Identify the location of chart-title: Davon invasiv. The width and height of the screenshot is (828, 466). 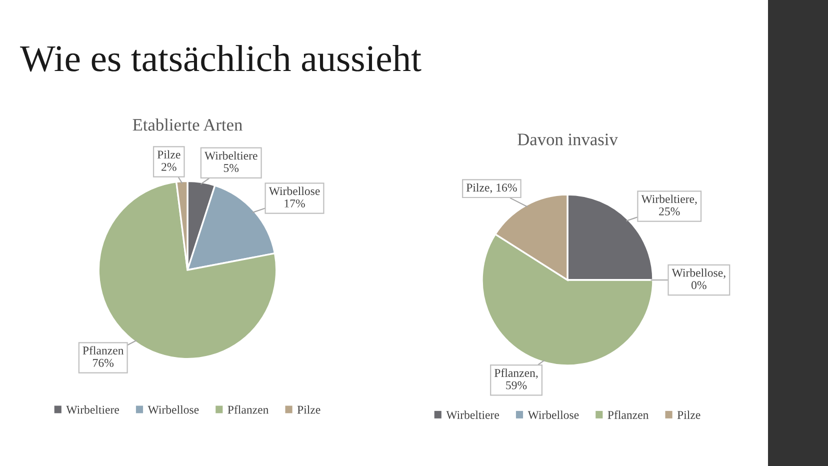
(568, 140).